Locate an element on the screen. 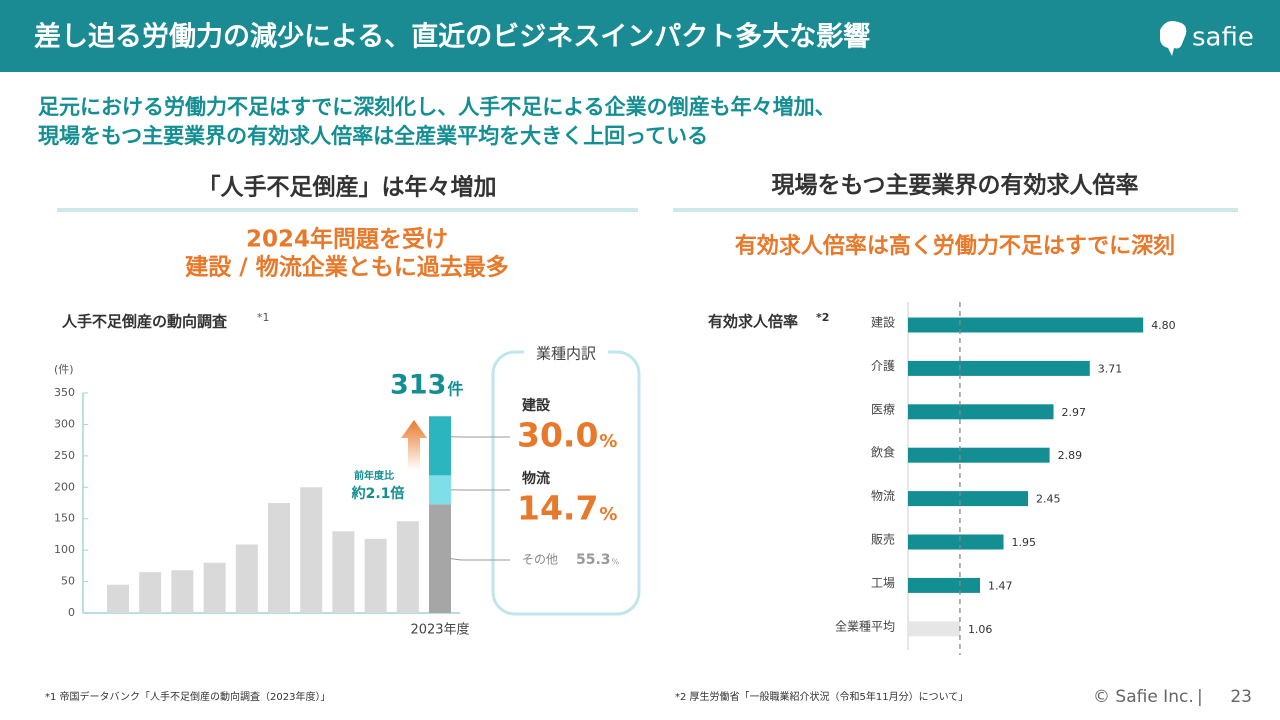 The height and width of the screenshot is (720, 1280). total-unit: 件 is located at coordinates (455, 389).